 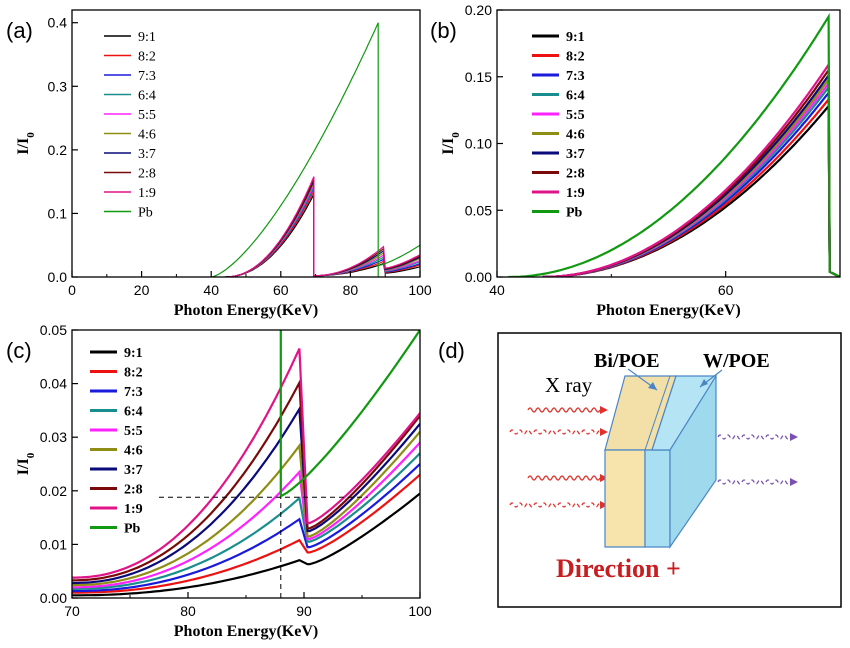 What do you see at coordinates (652, 386) in the screenshot?
I see `bi-poe-pointer-head` at bounding box center [652, 386].